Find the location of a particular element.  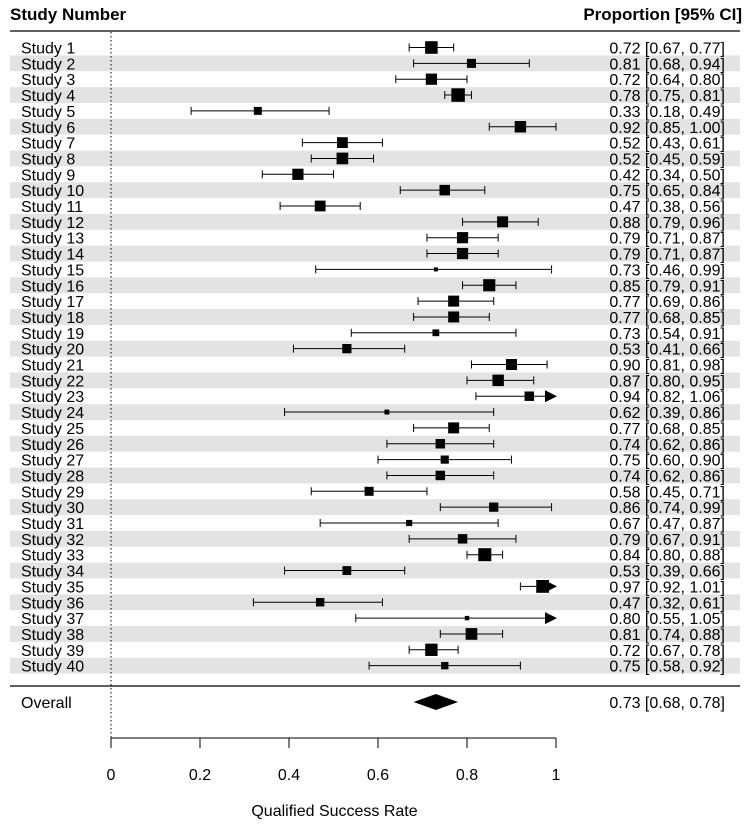

study-ci-text: 0.92 [0.85, 1.00] is located at coordinates (667, 128).